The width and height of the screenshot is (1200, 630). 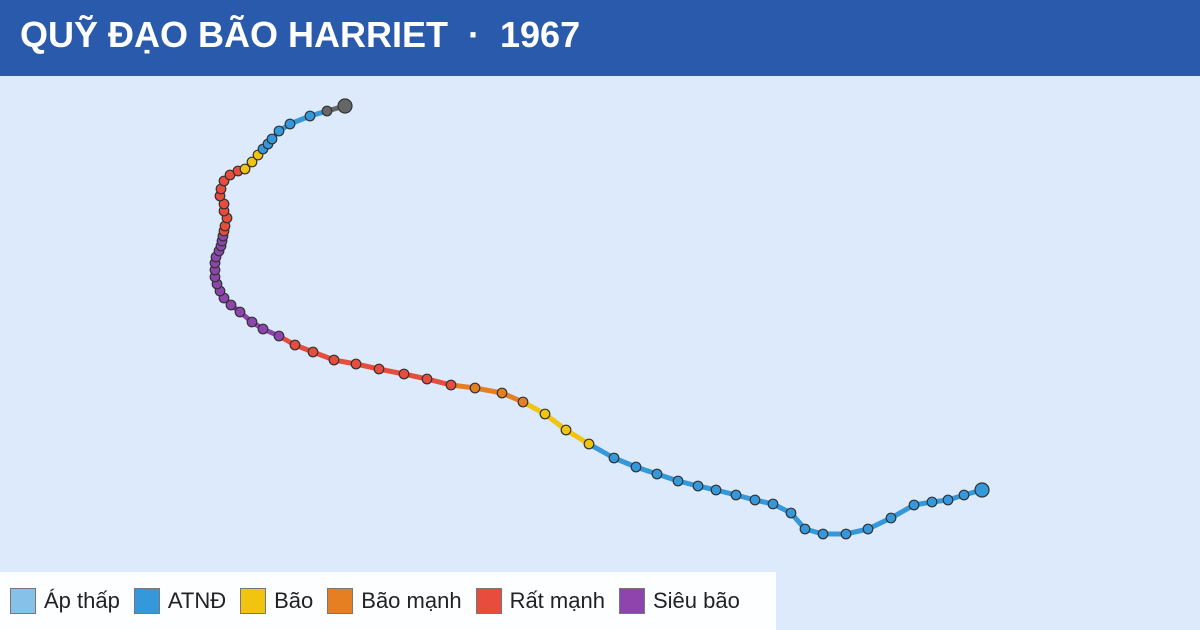 I want to click on legend-label: Siêu bão, so click(x=696, y=600).